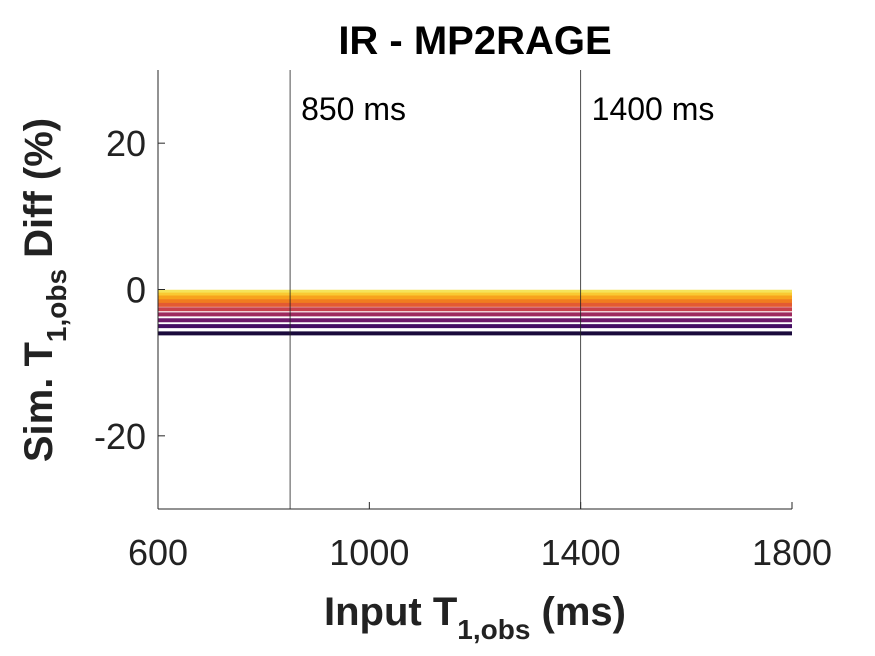  I want to click on chart-title: IR - MP2RAGE, so click(474, 41).